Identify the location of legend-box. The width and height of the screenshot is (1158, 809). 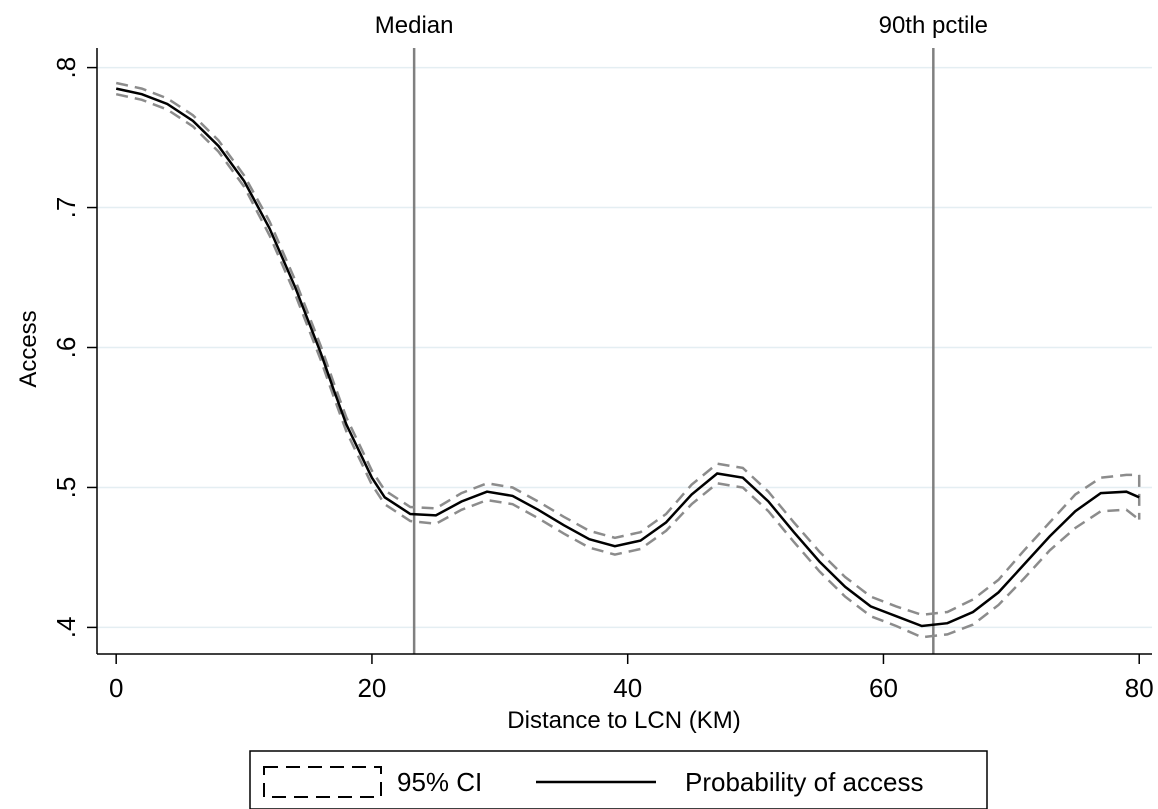
(618, 779).